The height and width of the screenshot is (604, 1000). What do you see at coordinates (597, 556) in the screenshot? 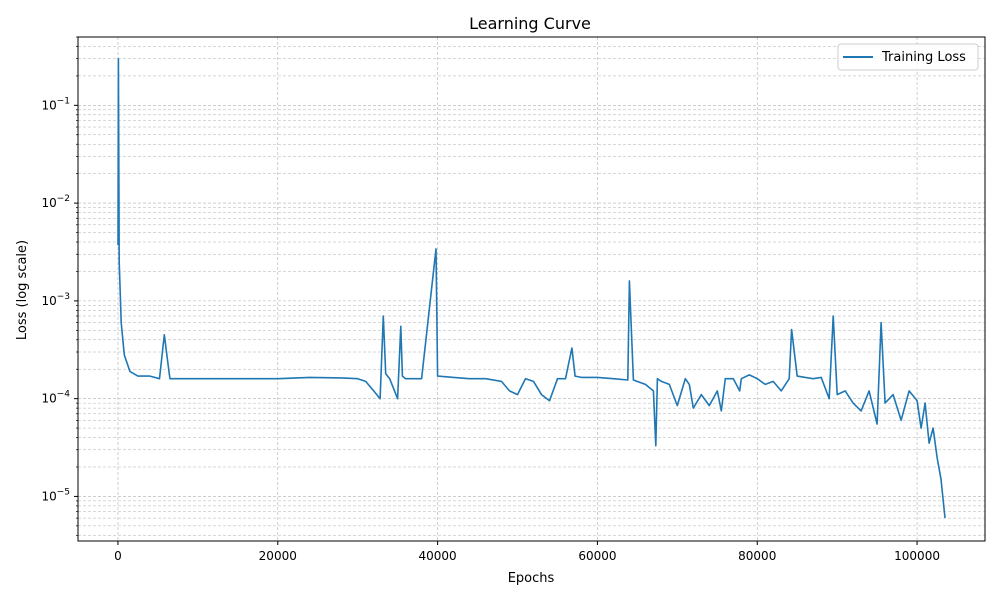
I see `x-tick-label: 60000` at bounding box center [597, 556].